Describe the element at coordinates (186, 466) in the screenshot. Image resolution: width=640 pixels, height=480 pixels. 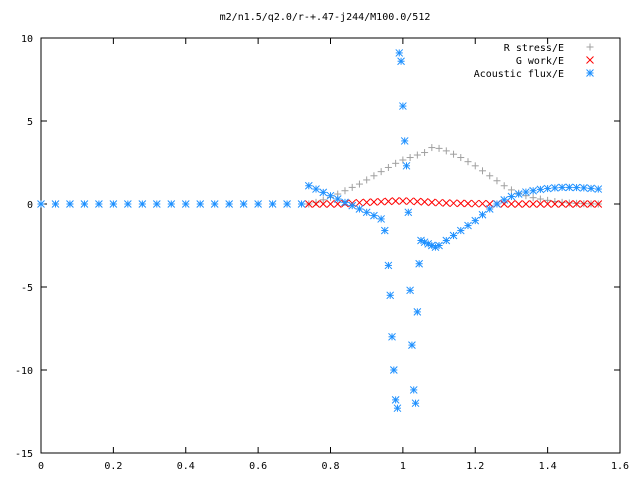
I see `x-tick-label: 0.4` at that location.